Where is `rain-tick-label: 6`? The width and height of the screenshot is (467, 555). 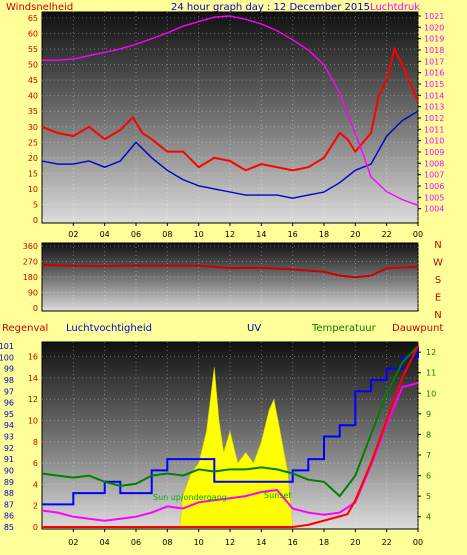
rain-tick-label: 6 is located at coordinates (35, 463).